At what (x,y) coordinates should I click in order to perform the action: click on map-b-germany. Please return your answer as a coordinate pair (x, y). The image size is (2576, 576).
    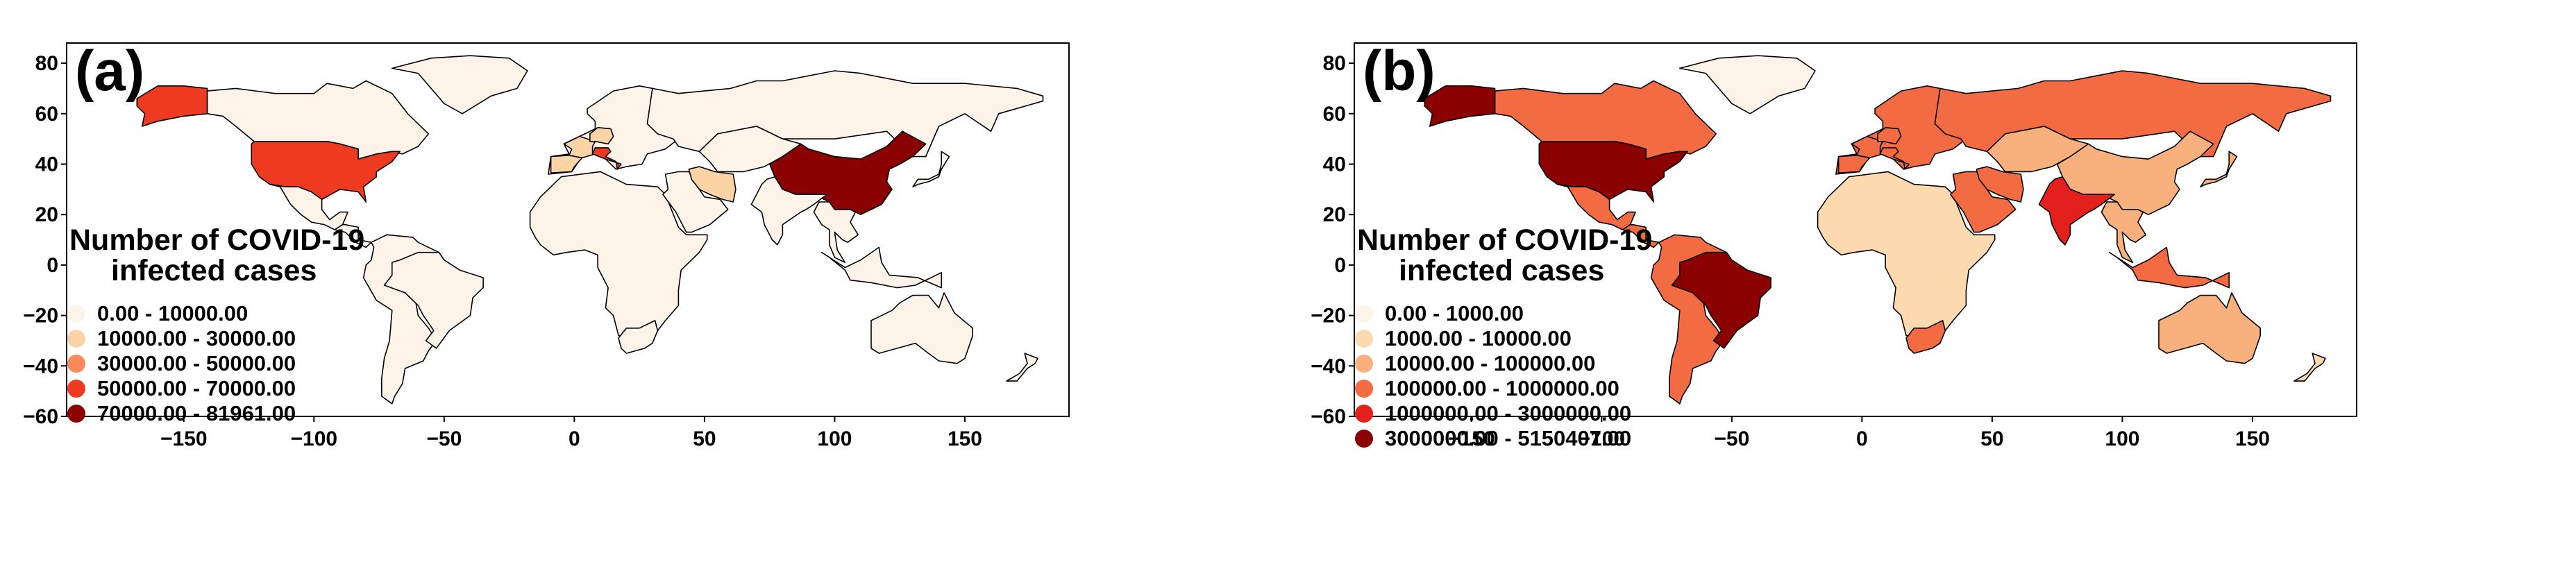
    Looking at the image, I should click on (1889, 136).